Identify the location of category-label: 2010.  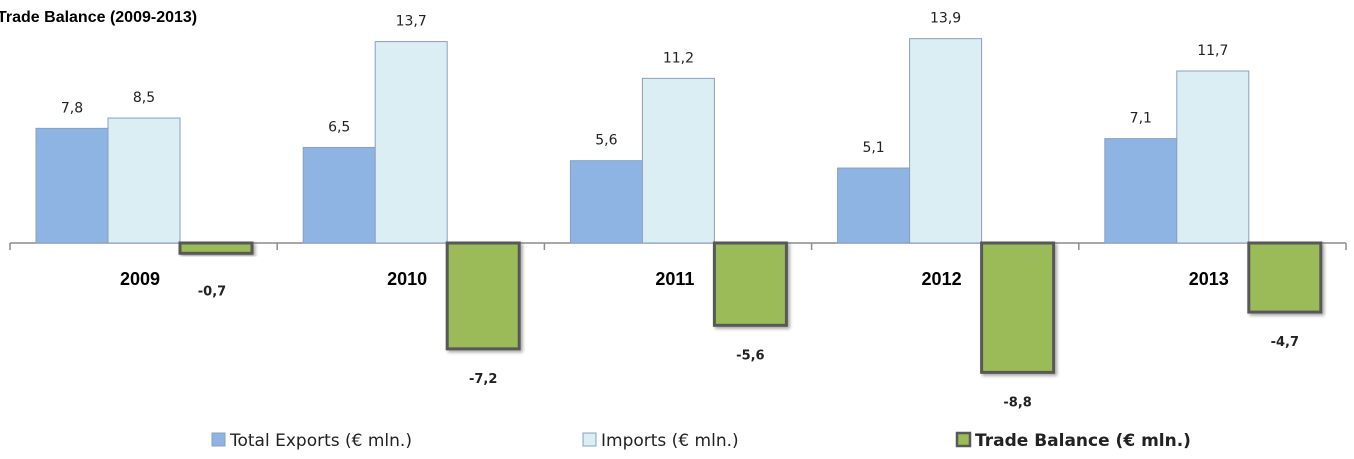
(407, 279).